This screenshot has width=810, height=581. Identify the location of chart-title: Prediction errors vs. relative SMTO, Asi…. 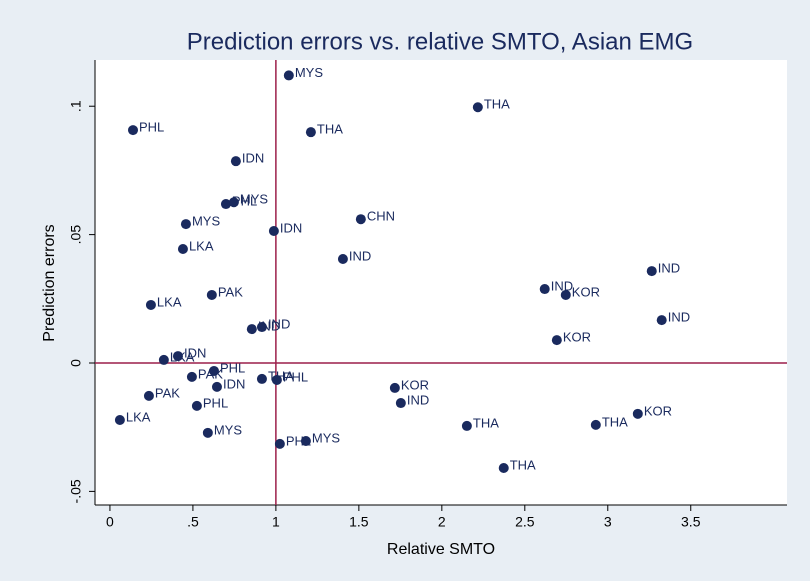
(440, 41).